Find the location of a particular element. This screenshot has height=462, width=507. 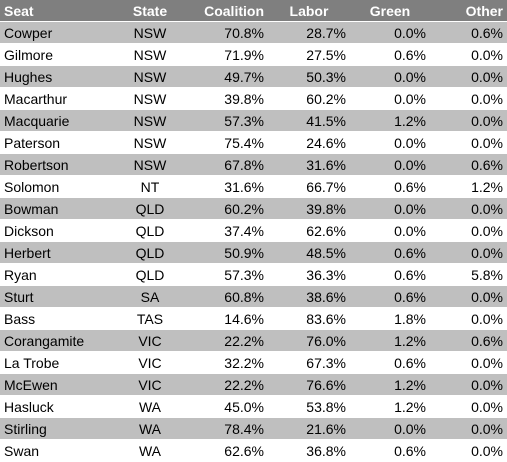

table-row: Ryan QLD 57.3% 36.3% 0.6% 5.8% is located at coordinates (253, 274).